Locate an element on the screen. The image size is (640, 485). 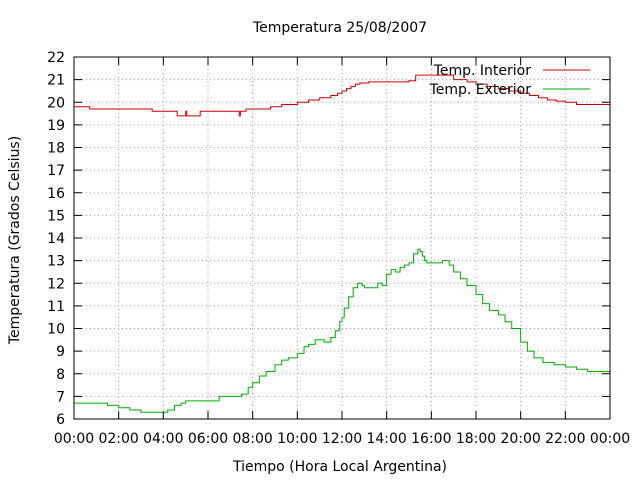
y-tick-label: 12 is located at coordinates (56, 284).